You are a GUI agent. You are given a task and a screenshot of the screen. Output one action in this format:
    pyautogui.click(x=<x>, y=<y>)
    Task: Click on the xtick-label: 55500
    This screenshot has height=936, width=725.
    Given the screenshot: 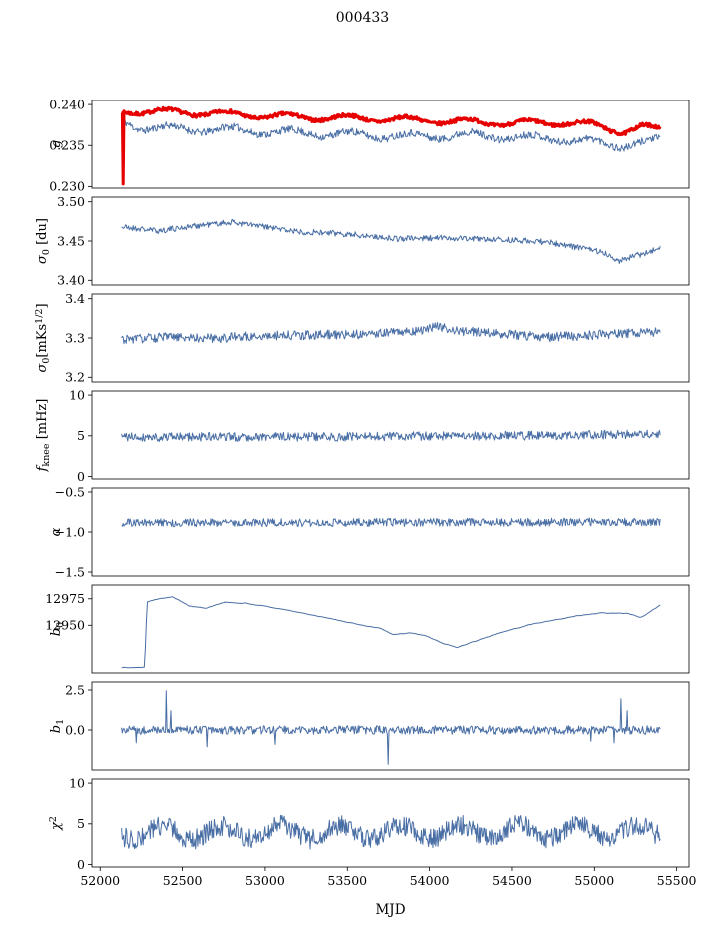 What is the action you would take?
    pyautogui.click(x=677, y=880)
    